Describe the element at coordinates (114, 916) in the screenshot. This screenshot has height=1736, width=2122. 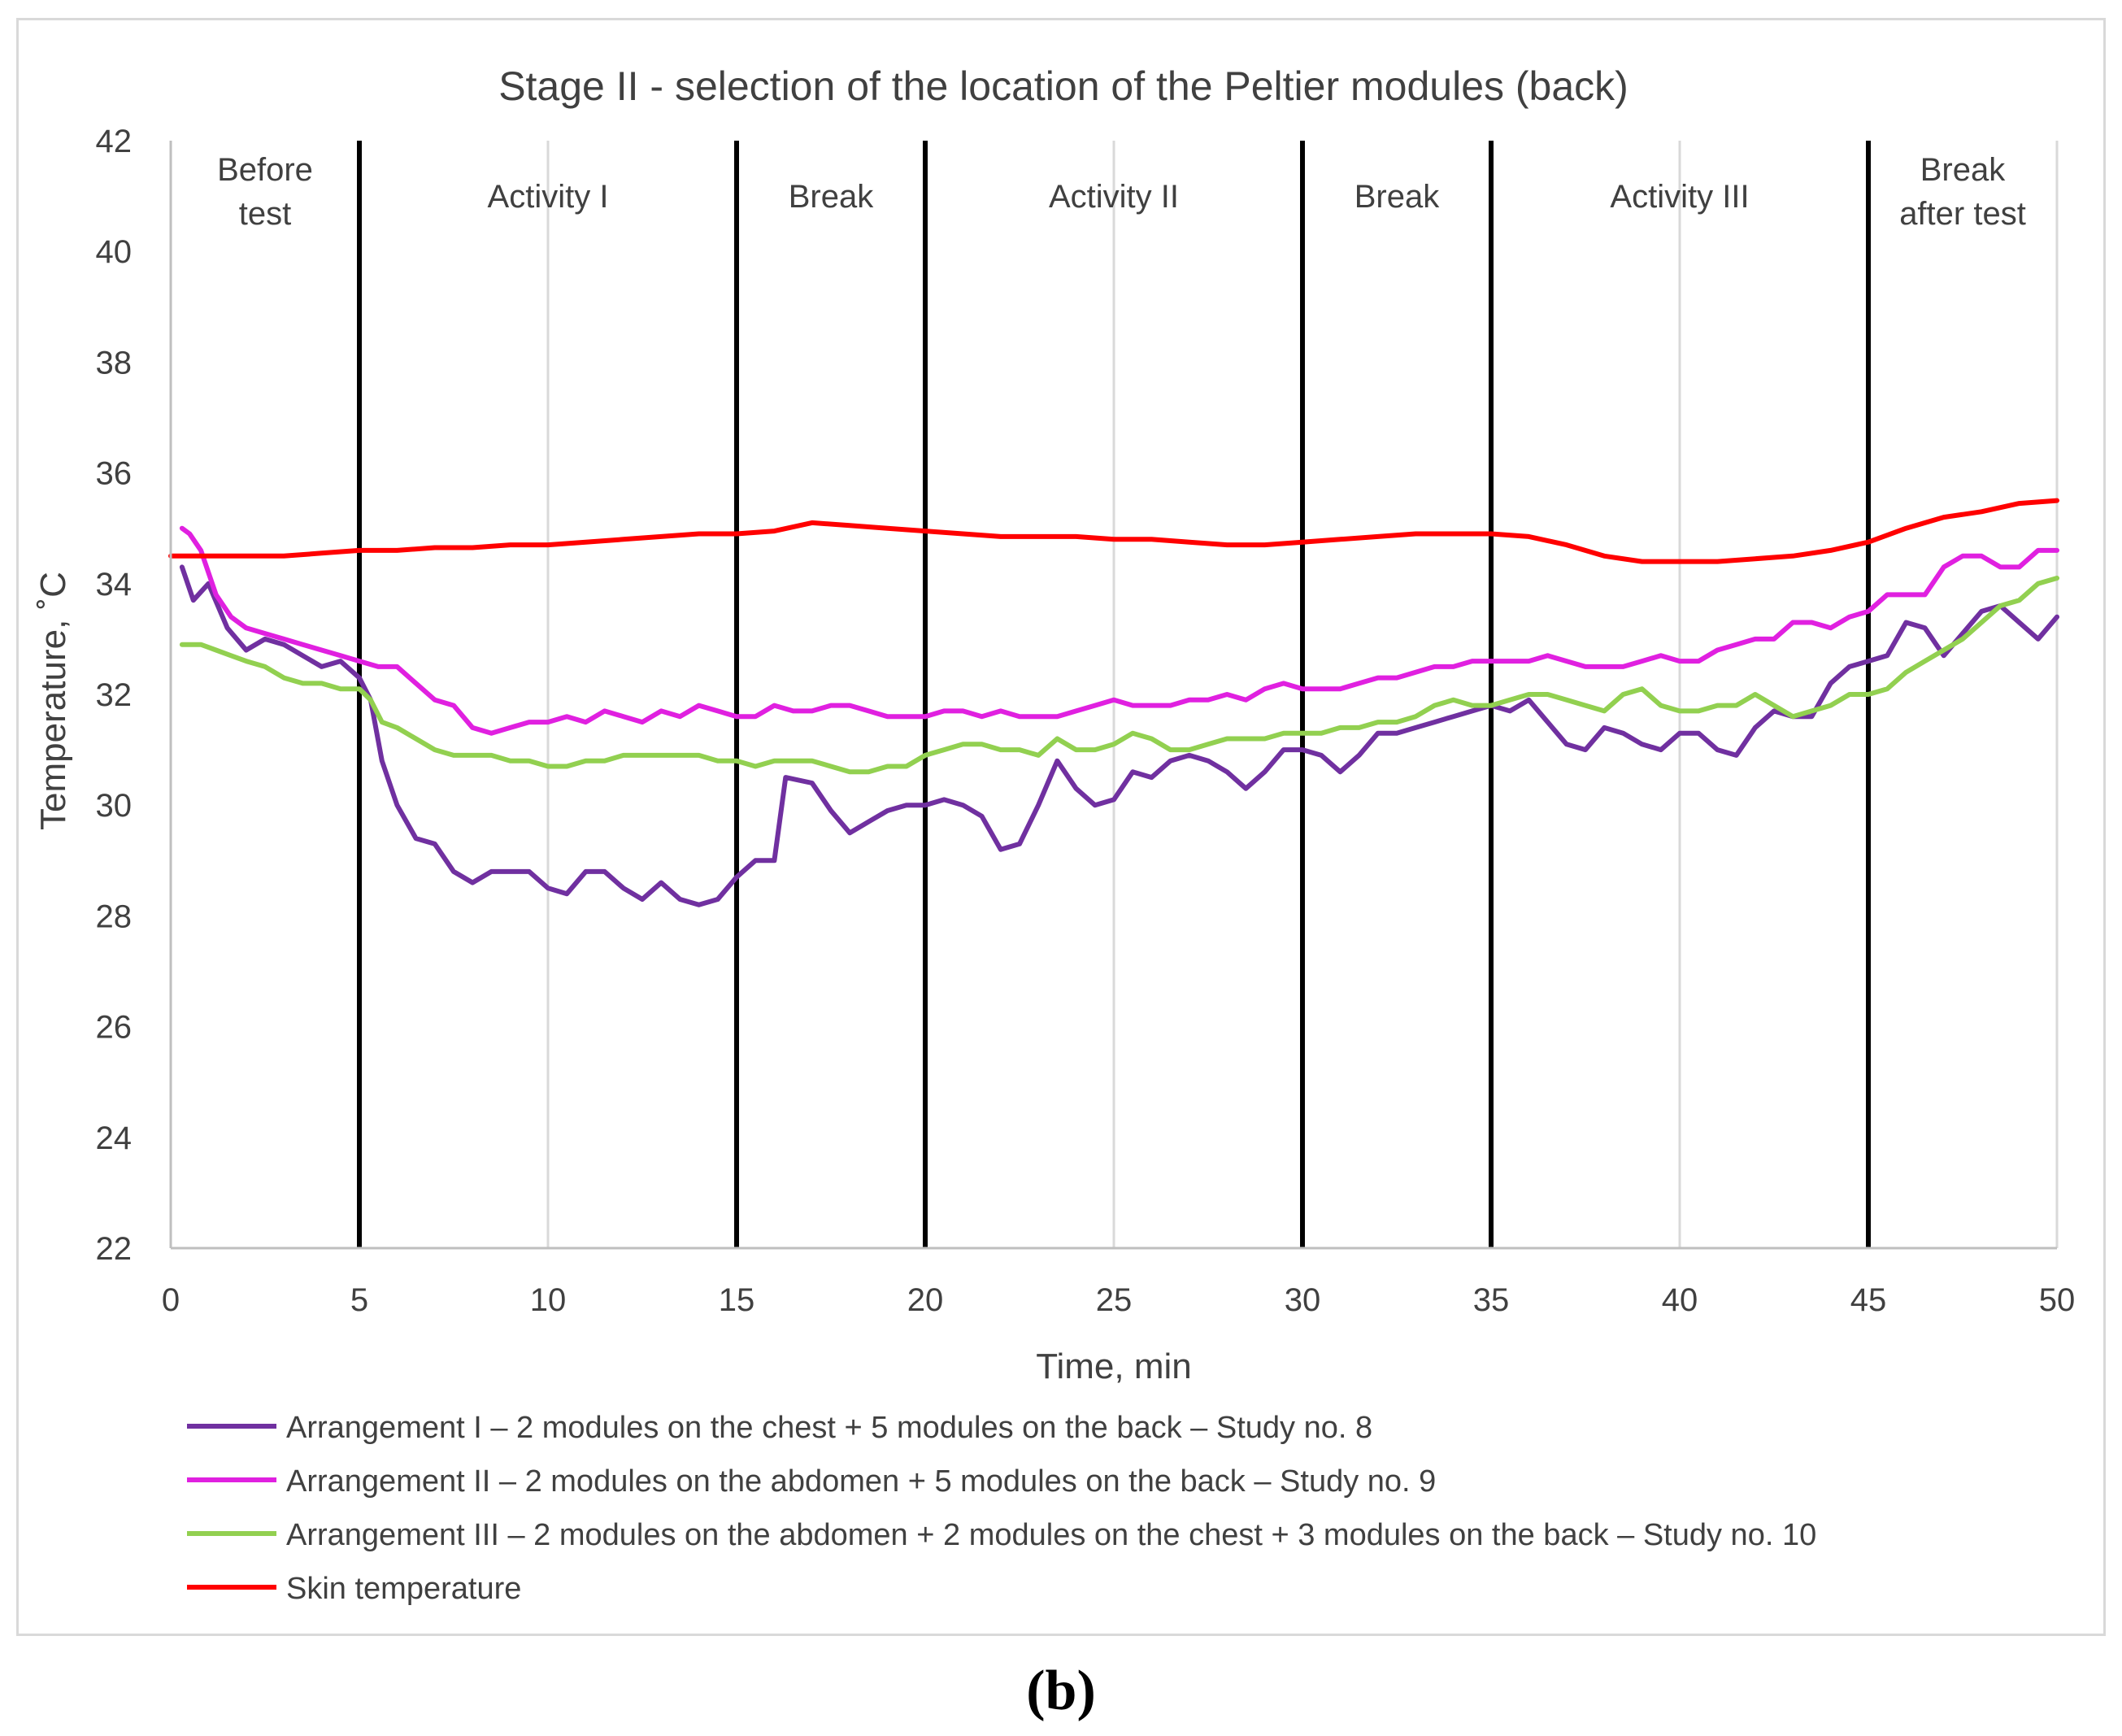
I see `y-tick-label-28: 28` at that location.